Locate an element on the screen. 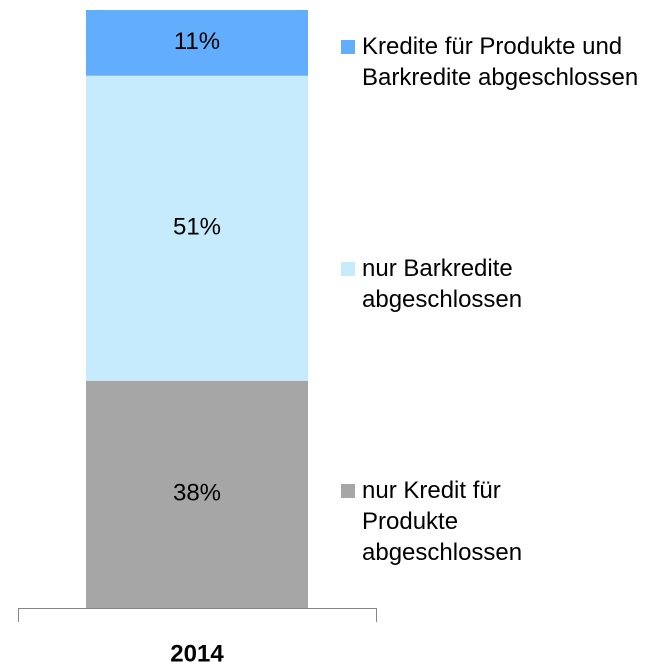 This screenshot has width=652, height=662. value-label: 38% is located at coordinates (197, 493).